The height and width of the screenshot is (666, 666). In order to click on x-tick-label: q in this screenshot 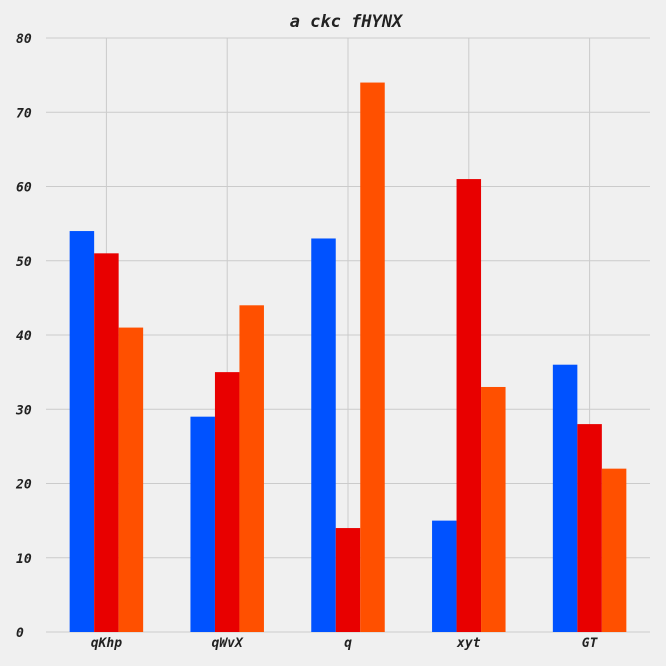, I will do `click(348, 643)`.